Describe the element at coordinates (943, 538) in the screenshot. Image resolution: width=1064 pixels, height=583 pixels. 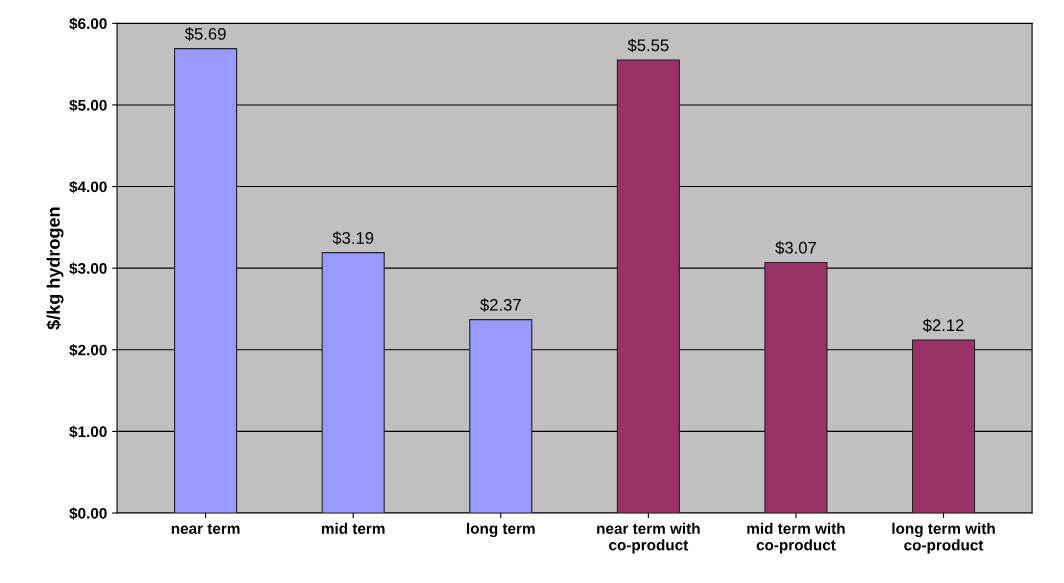
I see `x-tick-label: long term with co-product` at that location.